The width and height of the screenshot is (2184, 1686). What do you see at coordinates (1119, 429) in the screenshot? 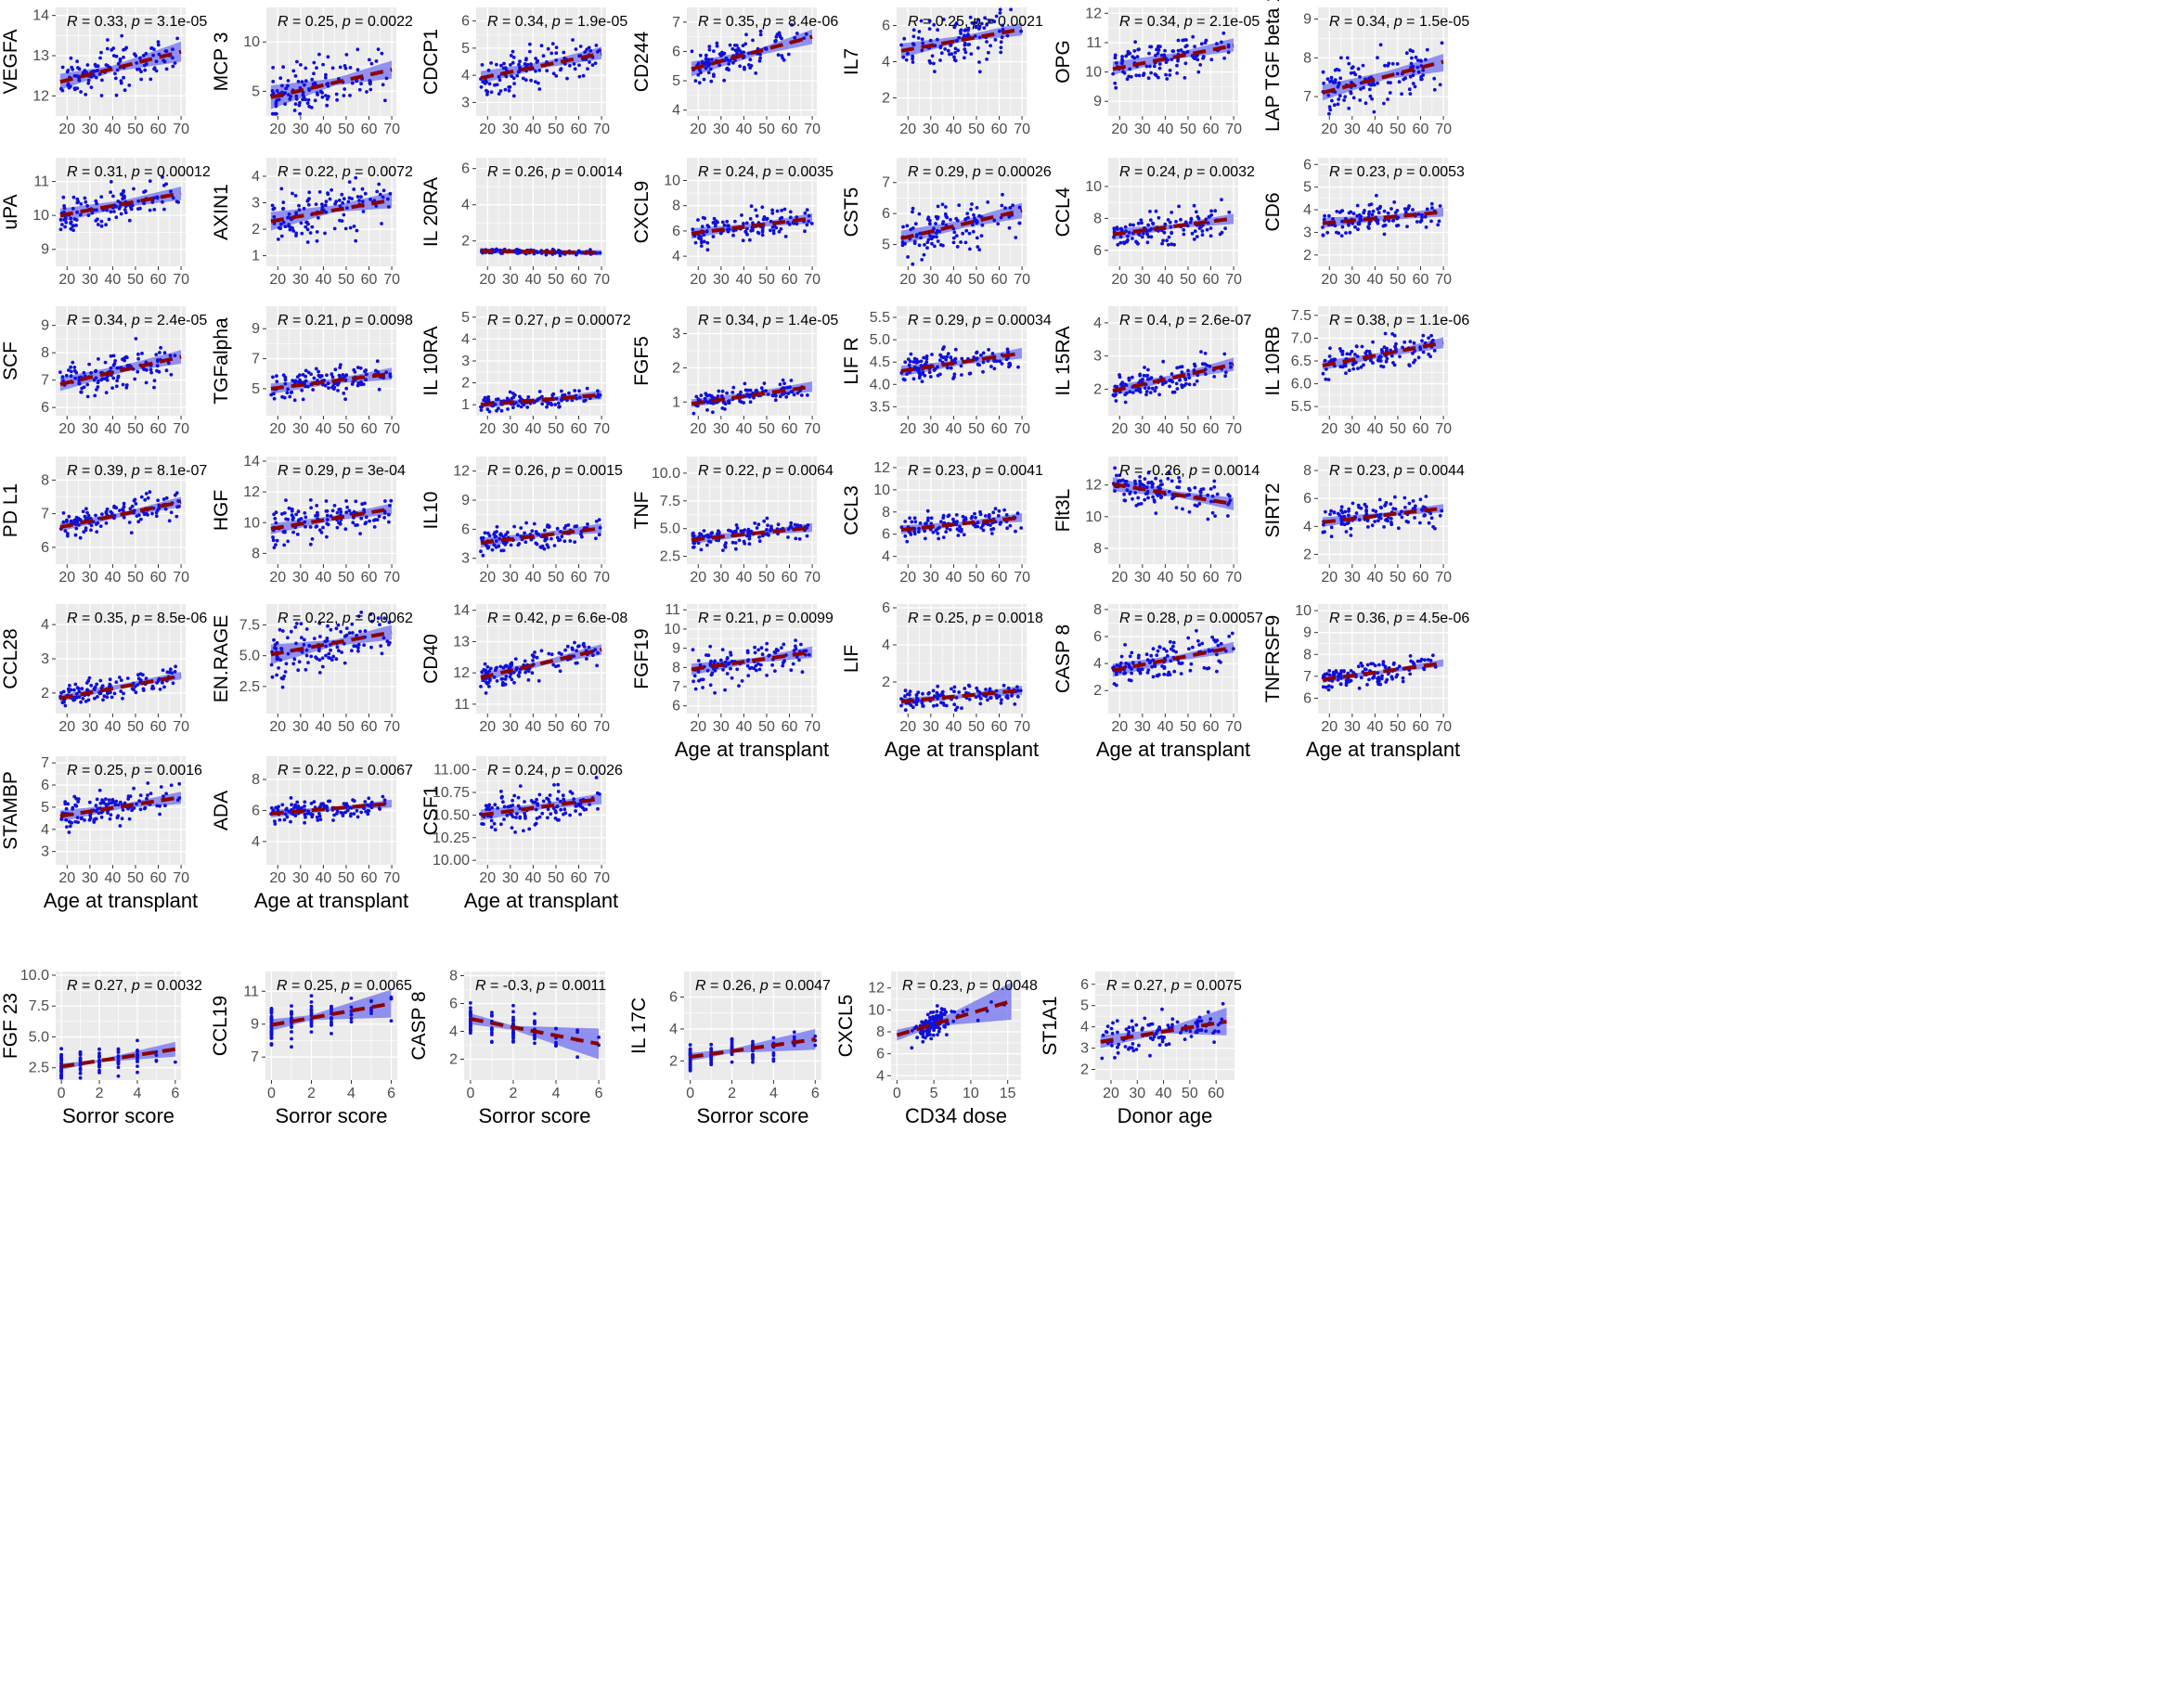
I see `x-tick-label: 20` at bounding box center [1119, 429].